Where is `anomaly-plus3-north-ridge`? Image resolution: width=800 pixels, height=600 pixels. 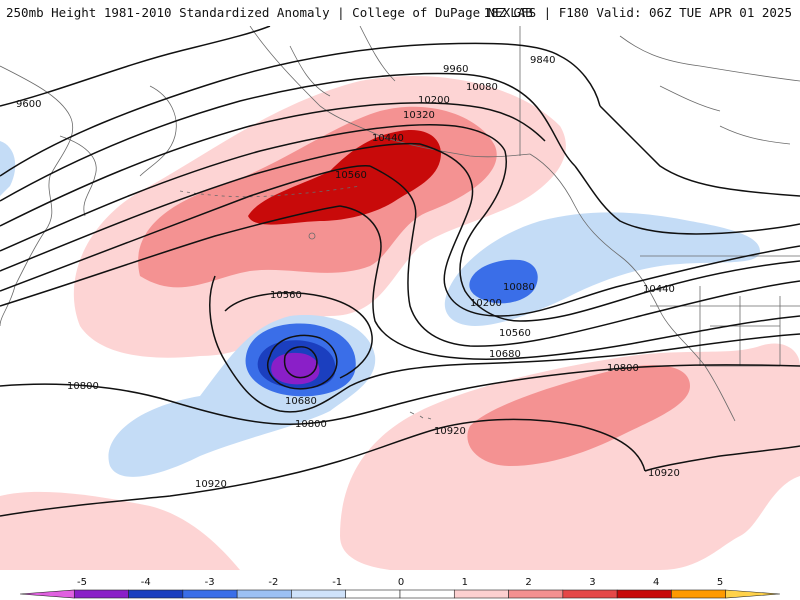
anomaly-plus3-north-ridge is located at coordinates (344, 177).